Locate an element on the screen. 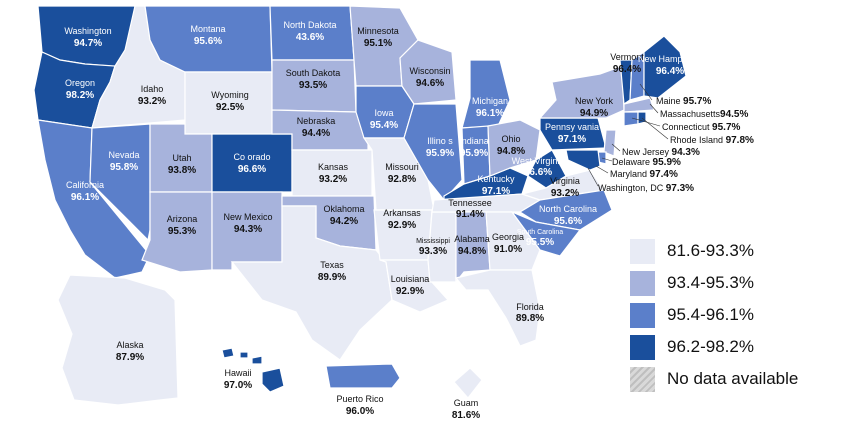  svg-text: Delaware 95.9% is located at coordinates (646, 162).